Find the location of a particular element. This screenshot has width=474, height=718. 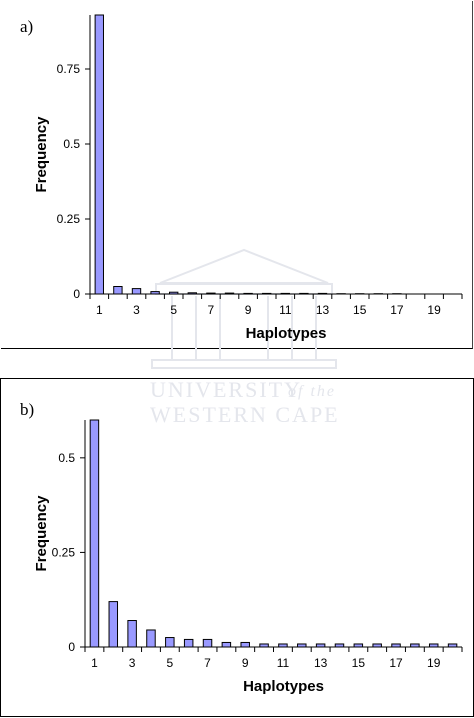

panel-label-b: b) is located at coordinates (27, 409).